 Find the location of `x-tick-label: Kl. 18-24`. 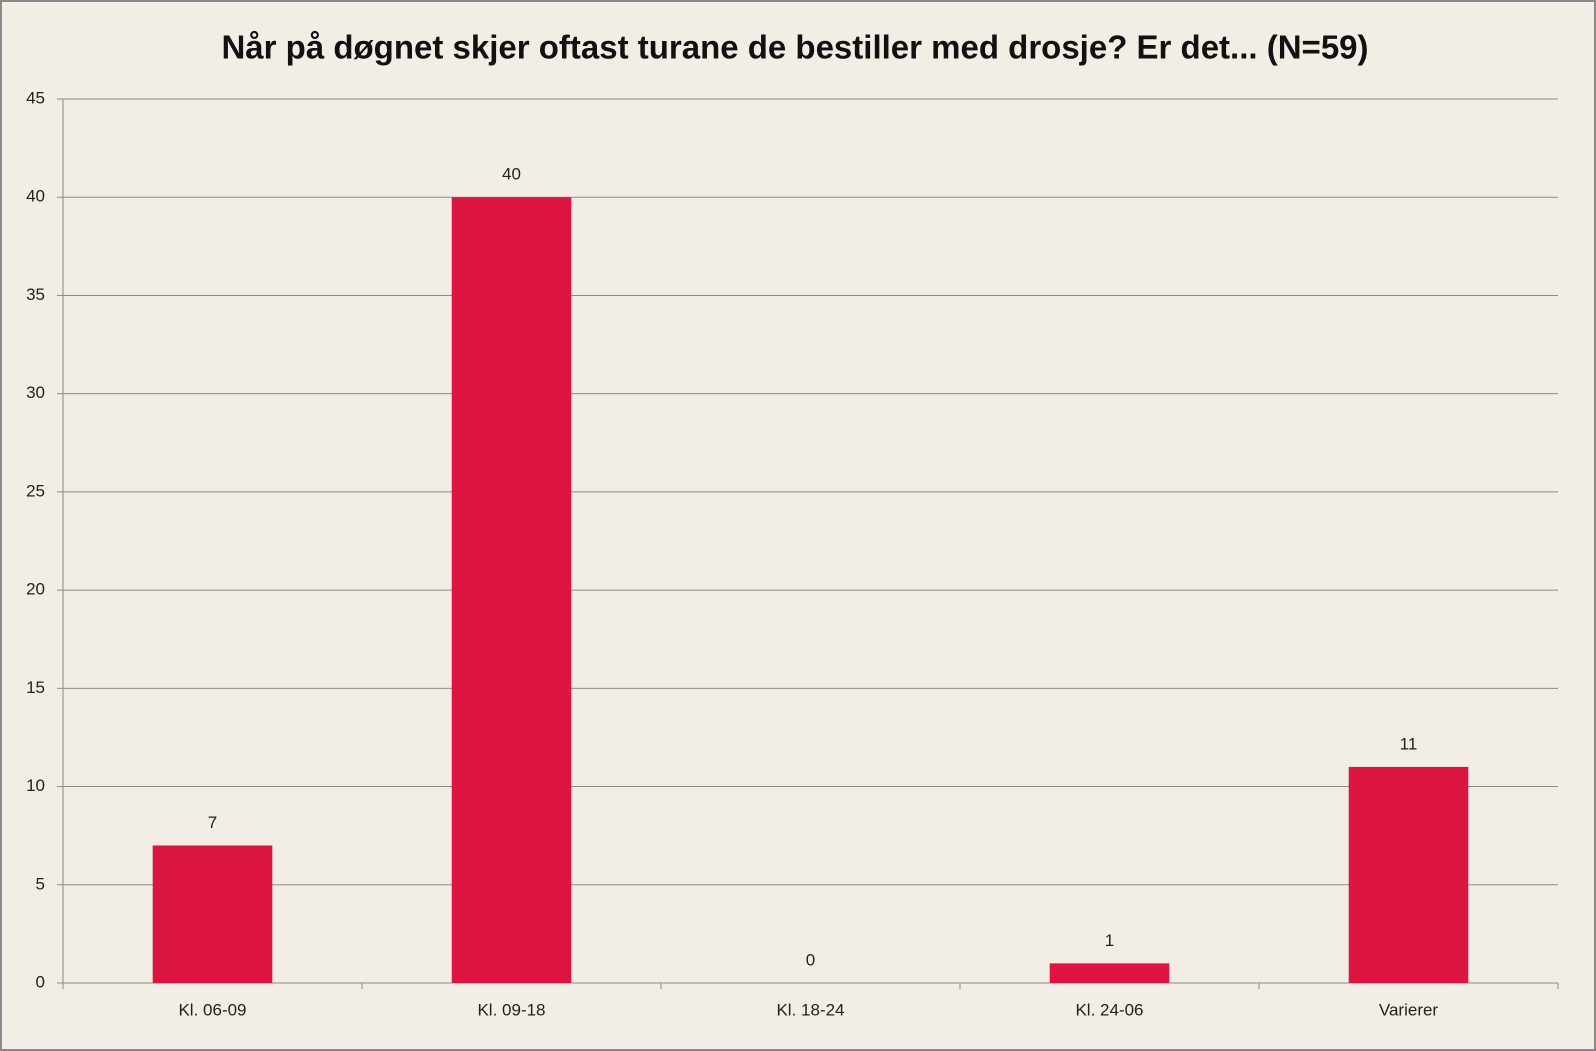

x-tick-label: Kl. 18-24 is located at coordinates (810, 1009).